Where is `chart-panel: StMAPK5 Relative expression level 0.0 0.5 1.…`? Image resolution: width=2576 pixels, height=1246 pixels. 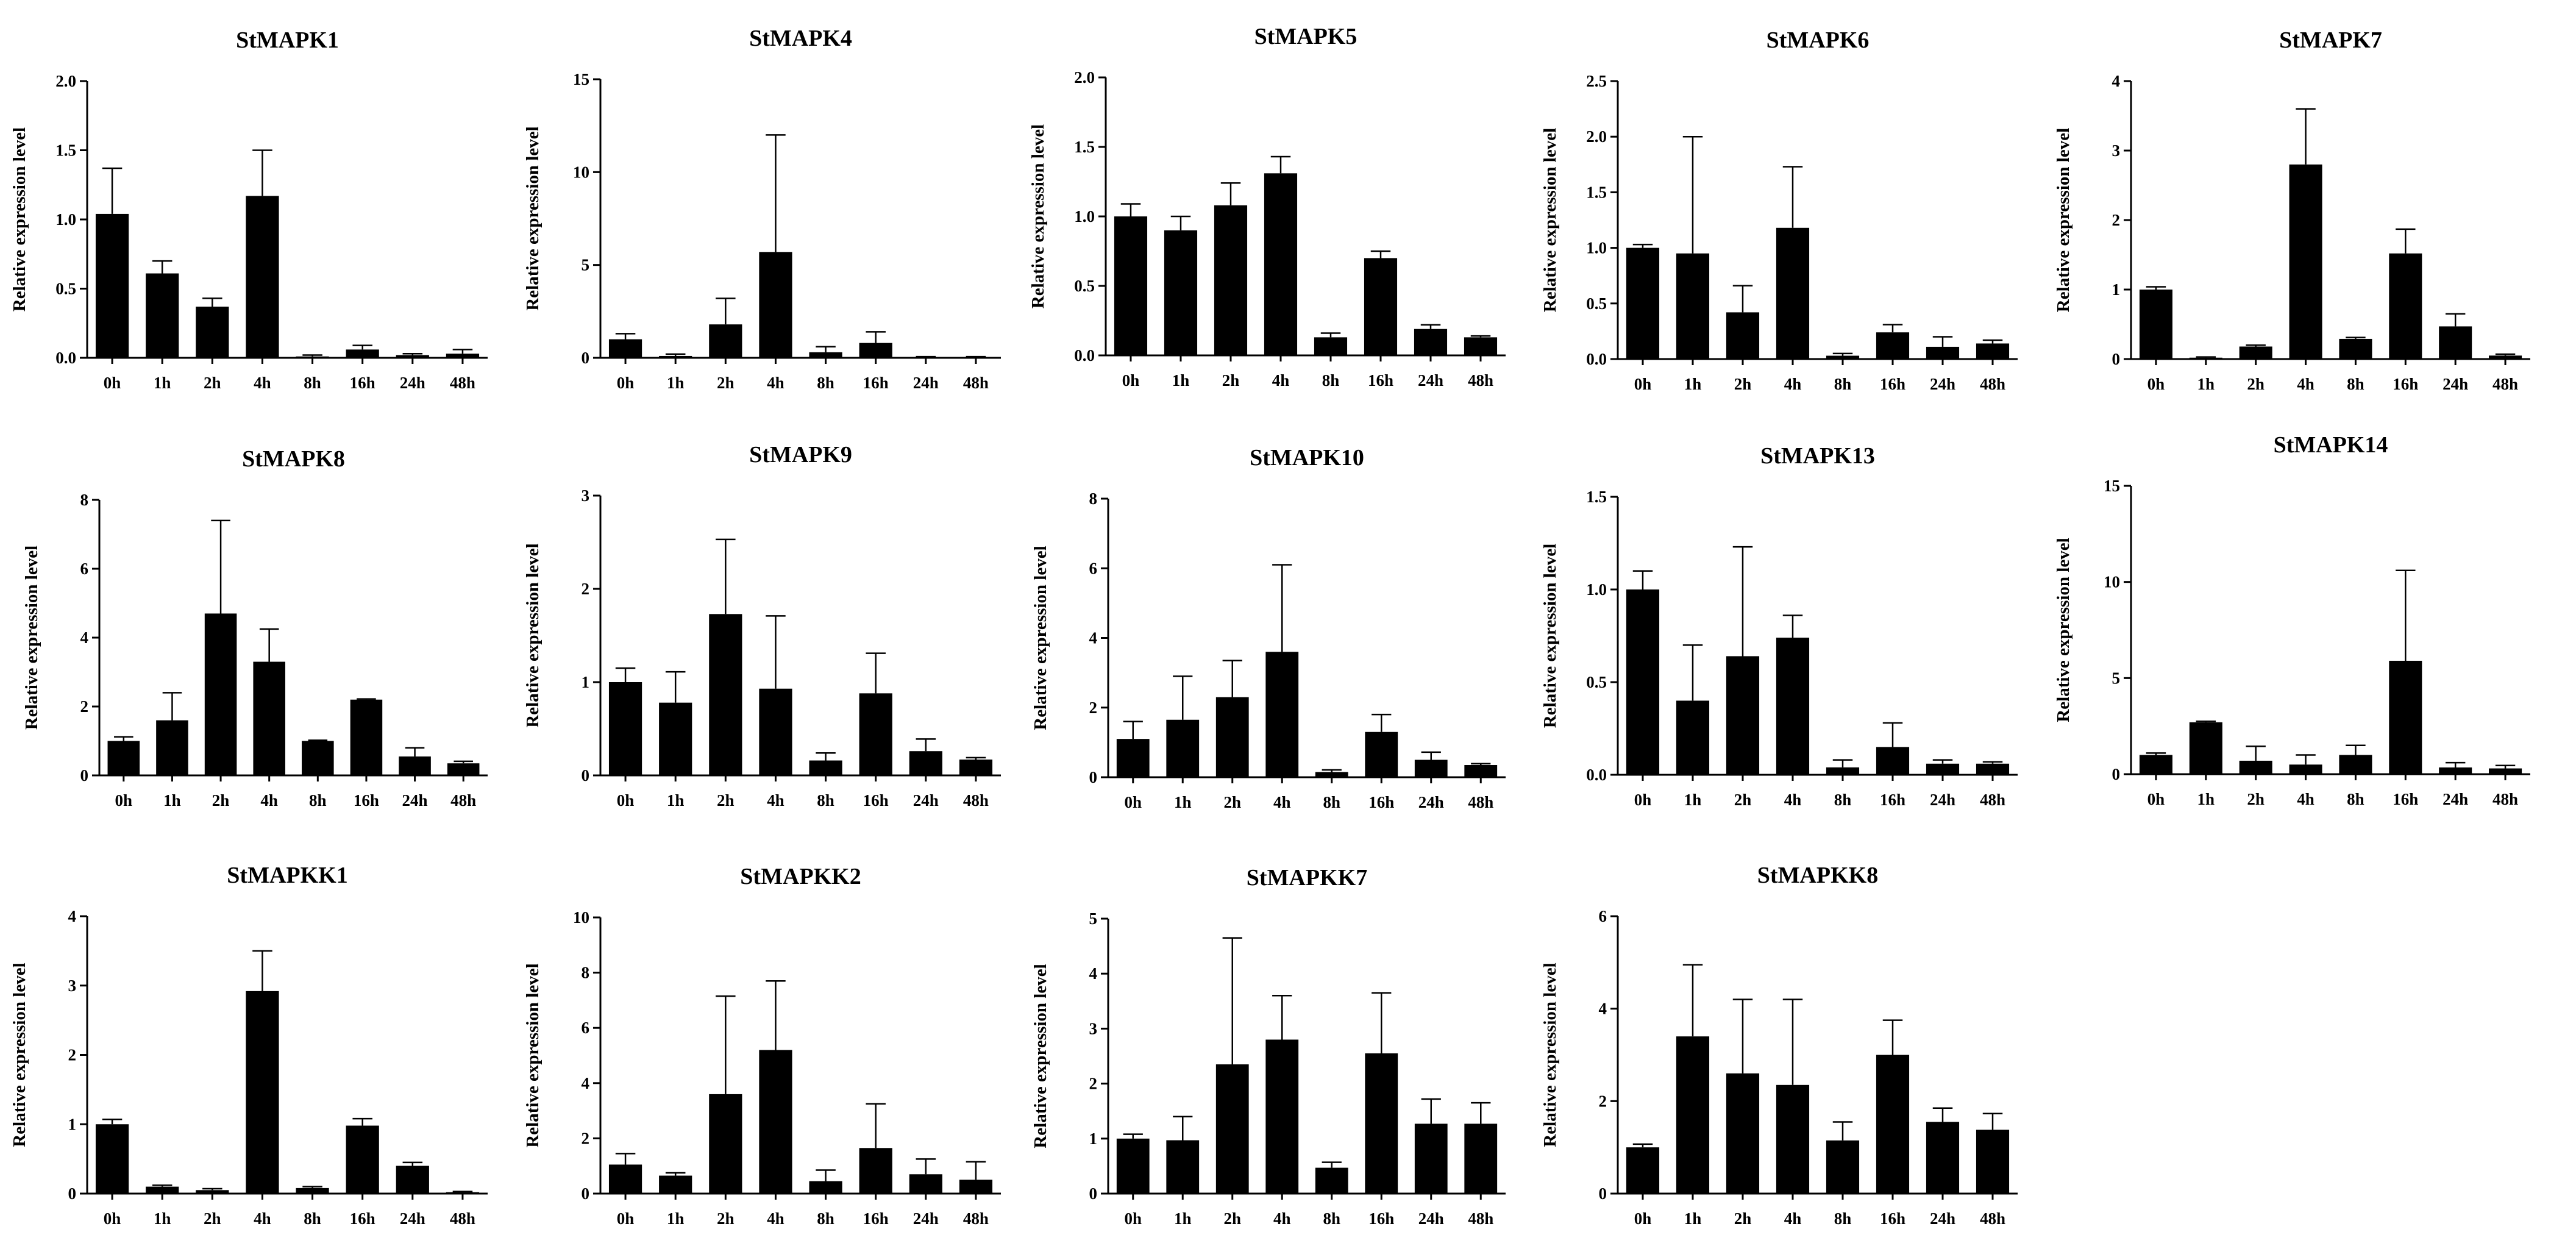 chart-panel: StMAPK5 Relative expression level 0.0 0.5 1.… is located at coordinates (1267, 207).